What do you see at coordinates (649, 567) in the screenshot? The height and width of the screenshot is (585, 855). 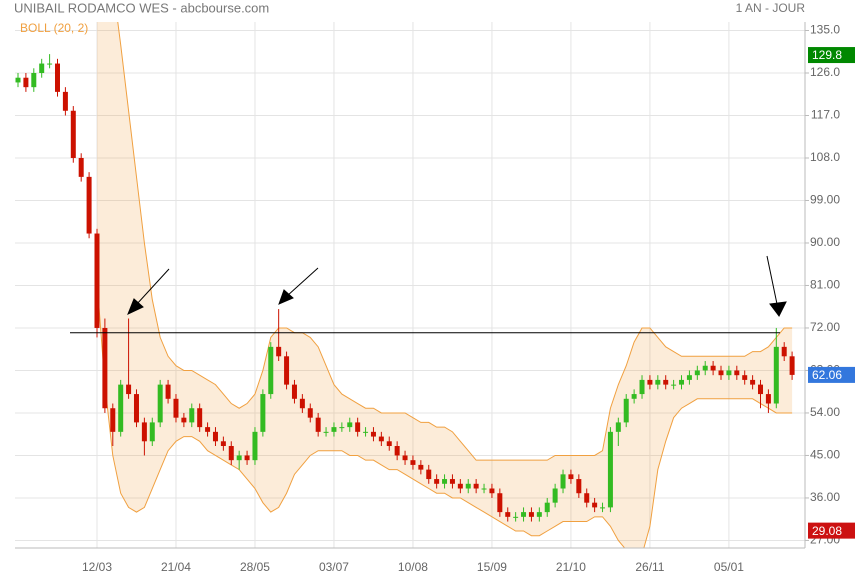 I see `x-tick-label: 26/11` at bounding box center [649, 567].